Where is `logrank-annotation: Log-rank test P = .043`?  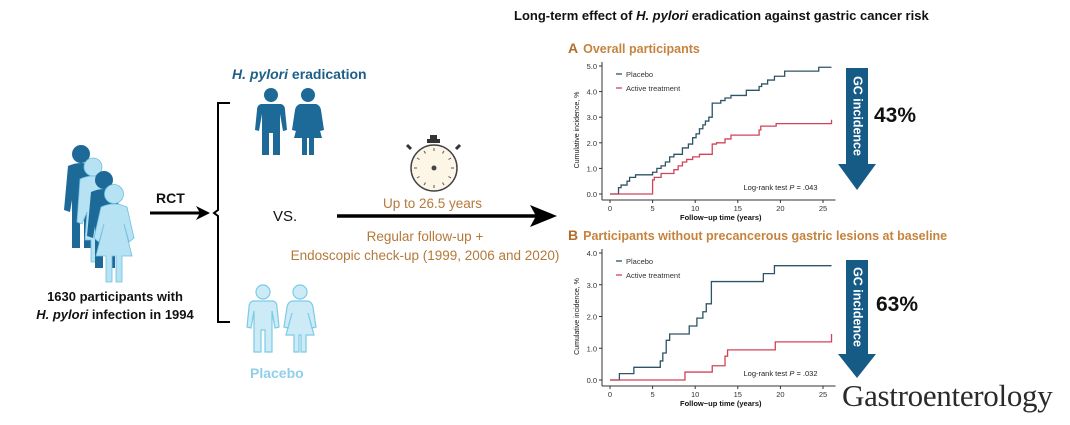
logrank-annotation: Log-rank test P = .043 is located at coordinates (780, 187).